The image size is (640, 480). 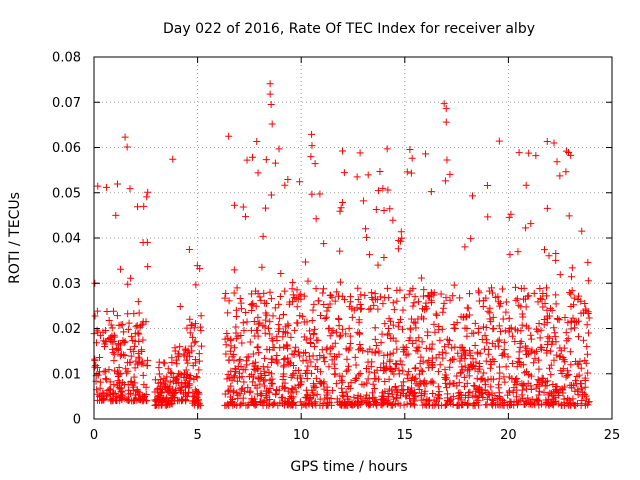 What do you see at coordinates (15, 238) in the screenshot?
I see `y-axis-label: ROTI / TECUs` at bounding box center [15, 238].